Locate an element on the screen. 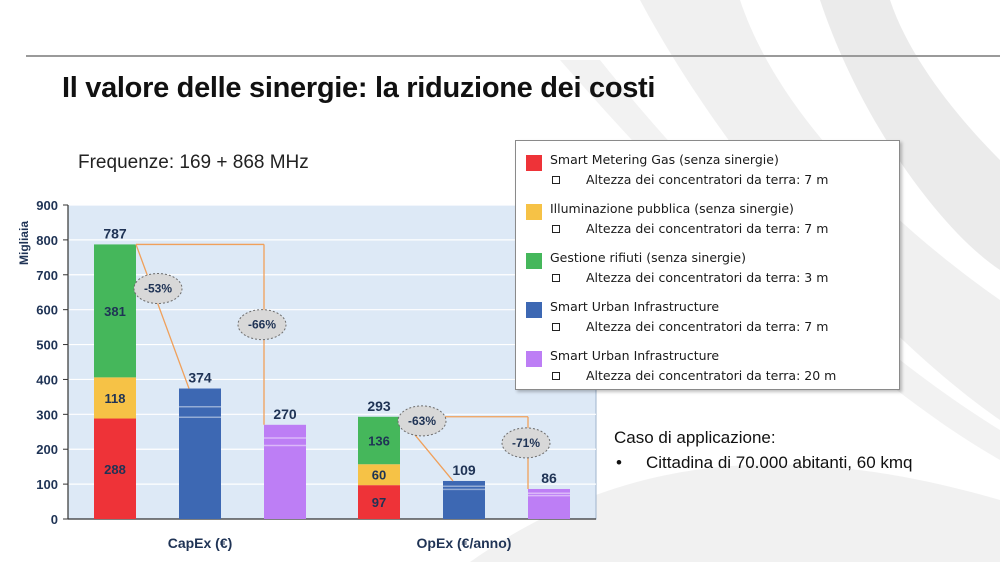  total-label: 374 is located at coordinates (200, 378).